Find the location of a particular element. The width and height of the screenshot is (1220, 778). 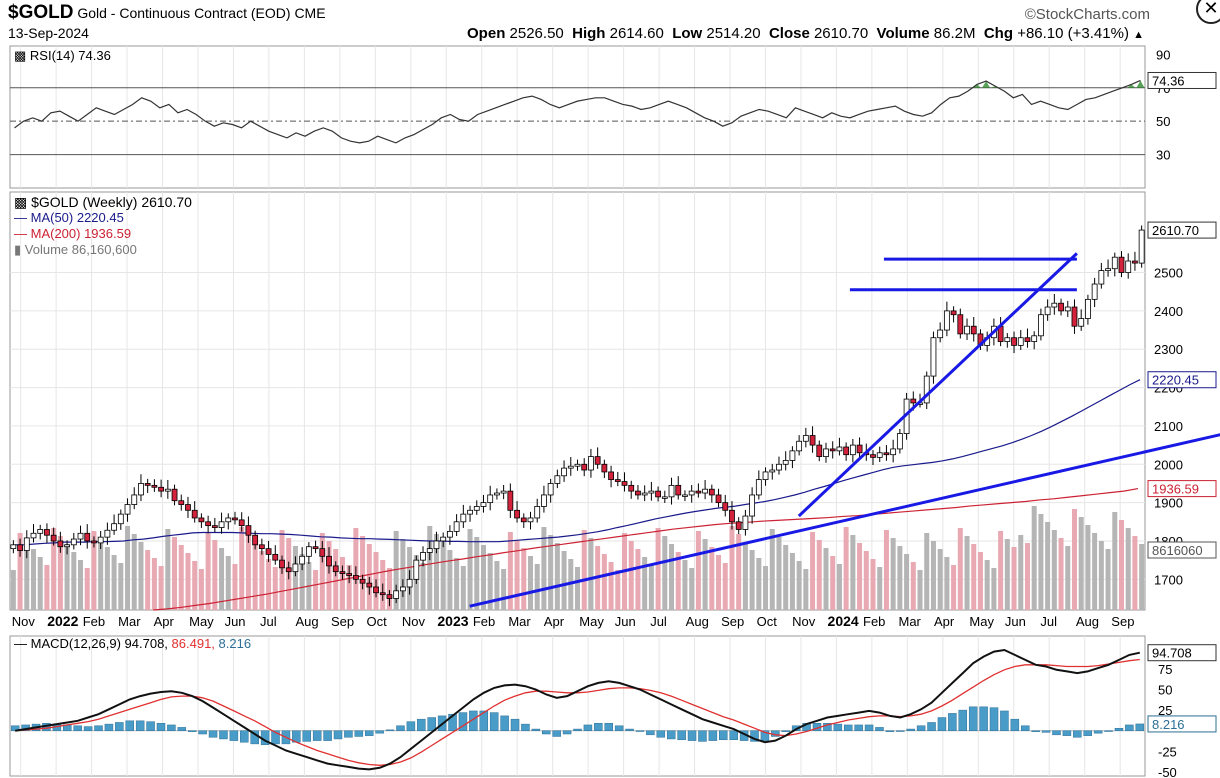

x-axis-label: May is located at coordinates (591, 621).